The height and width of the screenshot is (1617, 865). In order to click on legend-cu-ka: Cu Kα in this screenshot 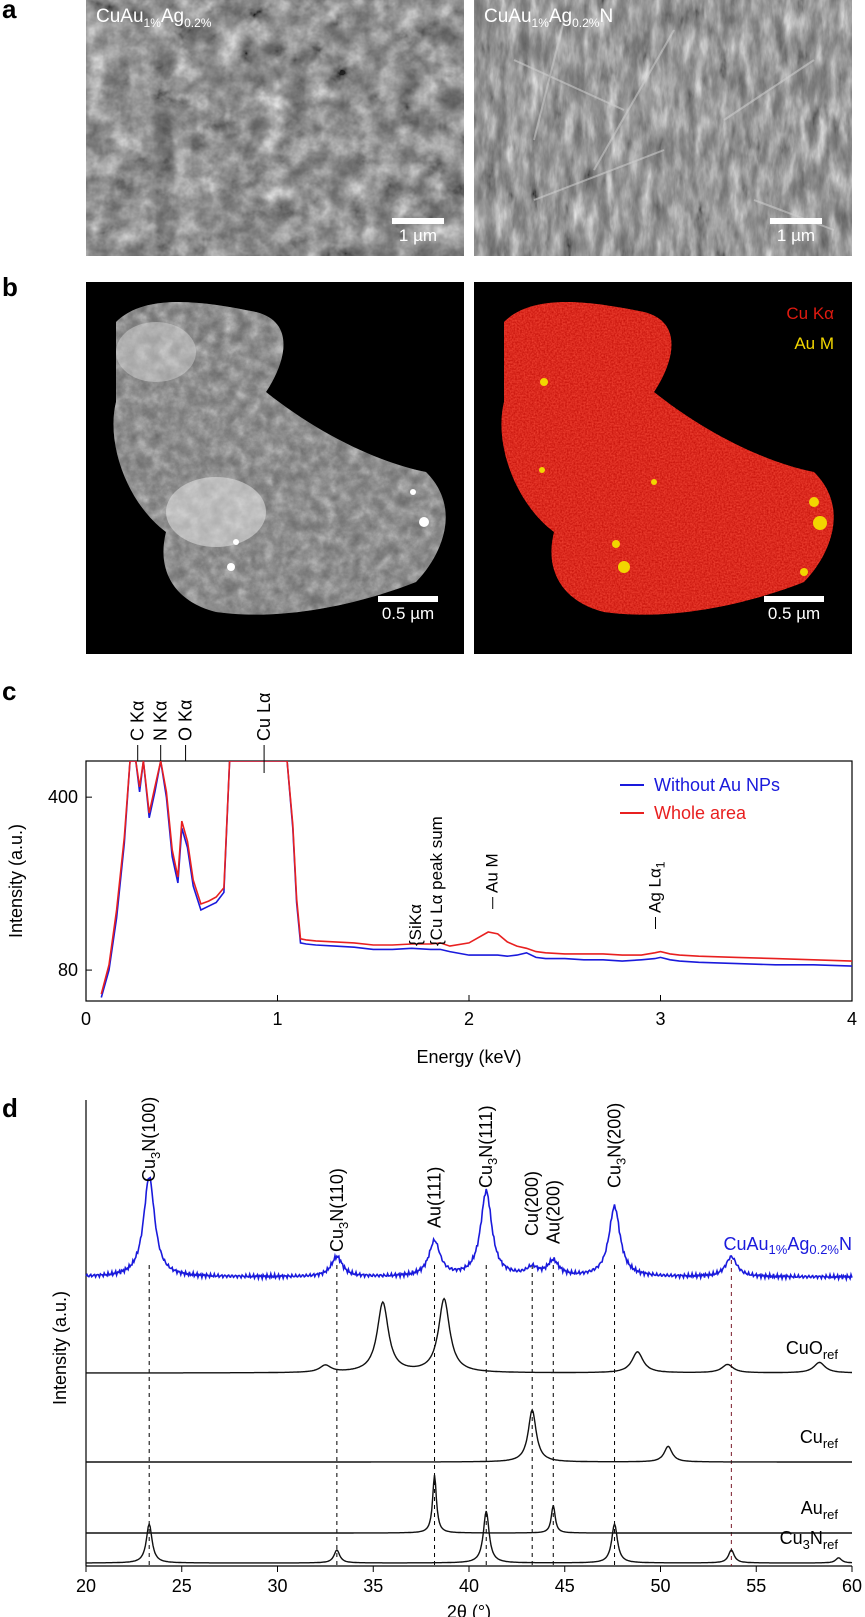, I will do `click(810, 313)`.